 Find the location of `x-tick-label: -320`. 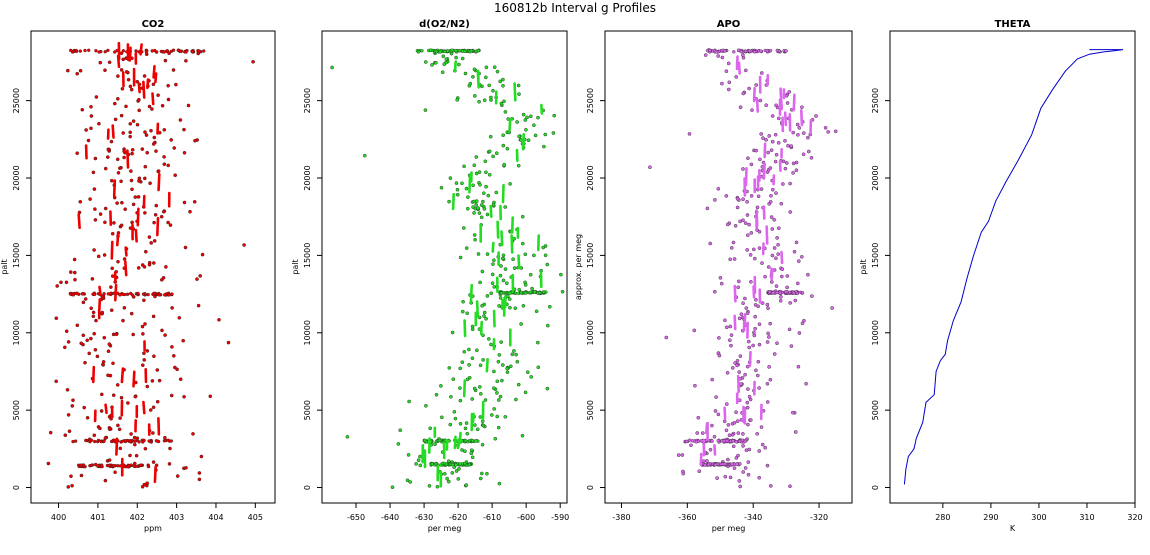

x-tick-label: -320 is located at coordinates (819, 517).